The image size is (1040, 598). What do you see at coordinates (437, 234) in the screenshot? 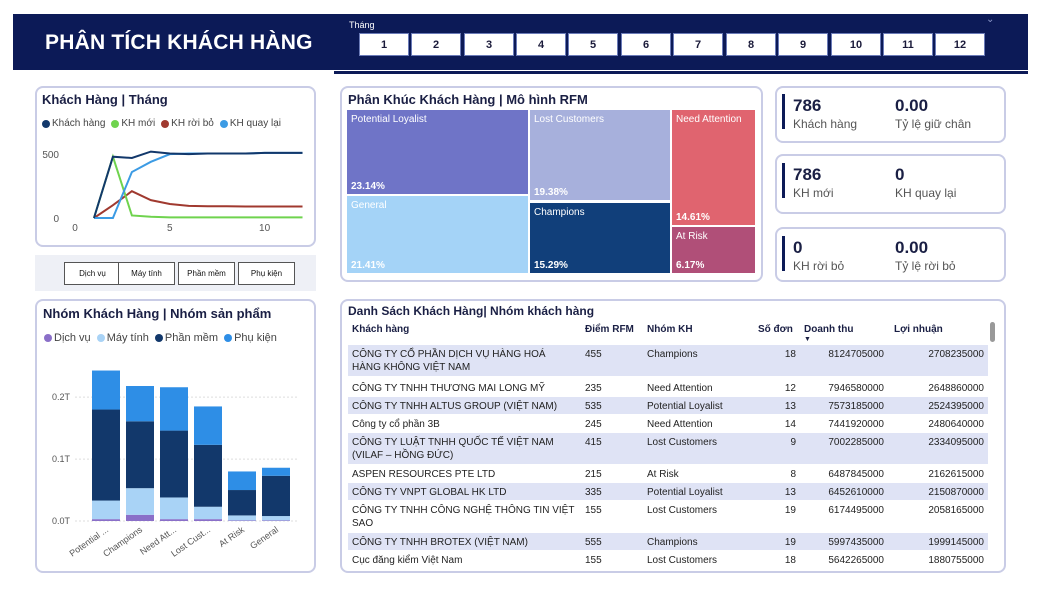
I see `treemap-tile-general: General 21.41%` at bounding box center [437, 234].